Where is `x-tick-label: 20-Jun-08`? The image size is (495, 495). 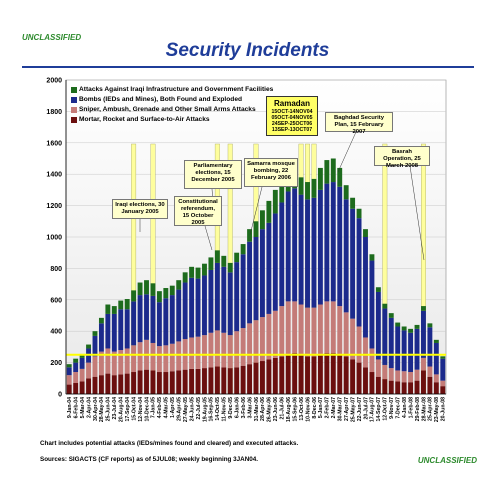 x-tick-label: 20-Jun-08 is located at coordinates (444, 409).